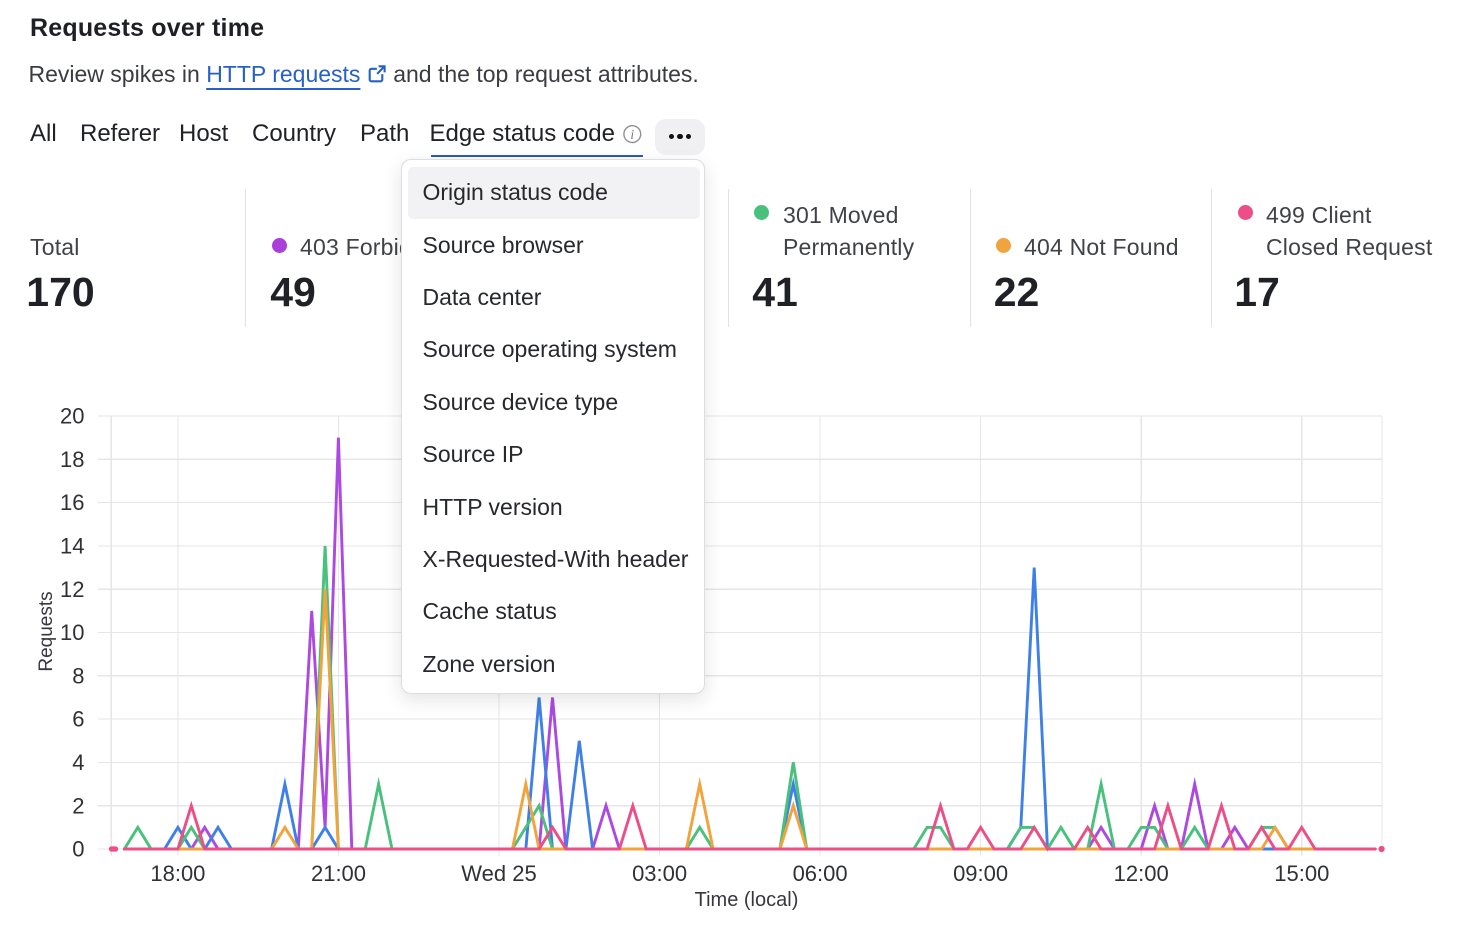  What do you see at coordinates (498, 873) in the screenshot?
I see `svg-text: Wed 25` at bounding box center [498, 873].